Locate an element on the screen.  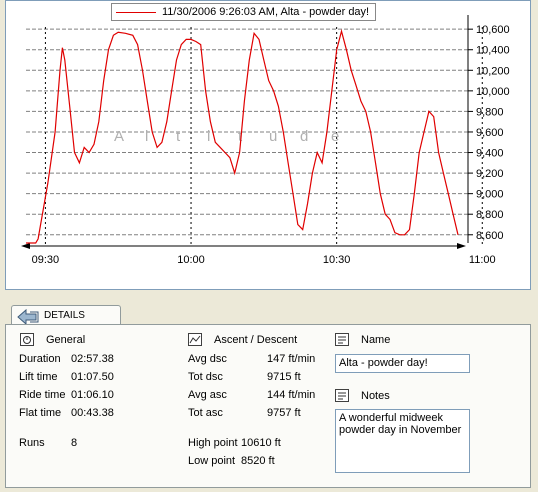
lift-time-label: Lift time is located at coordinates (38, 377).